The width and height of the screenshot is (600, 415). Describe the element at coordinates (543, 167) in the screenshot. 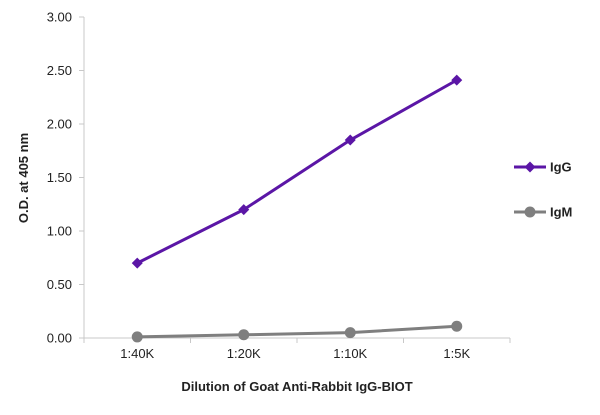

I see `legend-item-igg: IgG` at that location.